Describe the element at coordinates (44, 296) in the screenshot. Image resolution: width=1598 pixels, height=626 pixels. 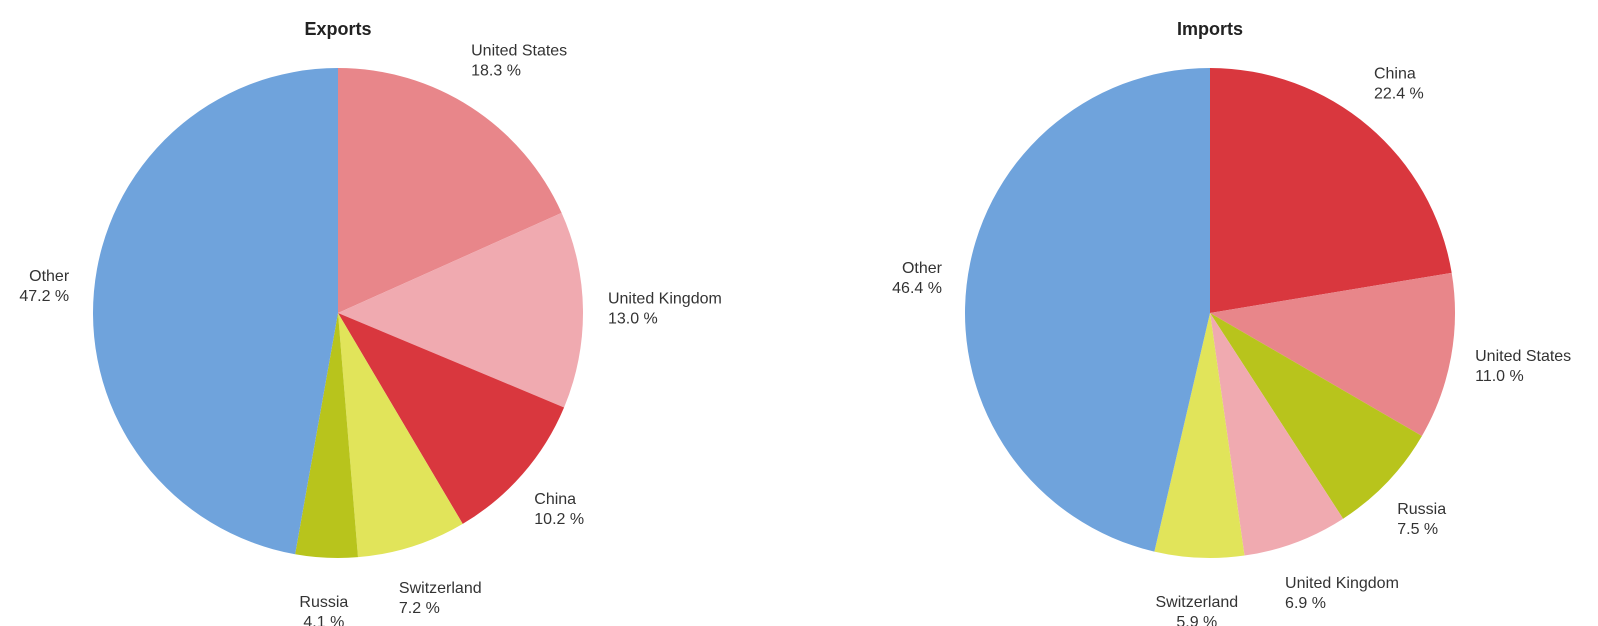
I see `slice-value-label: 47.2 %` at that location.